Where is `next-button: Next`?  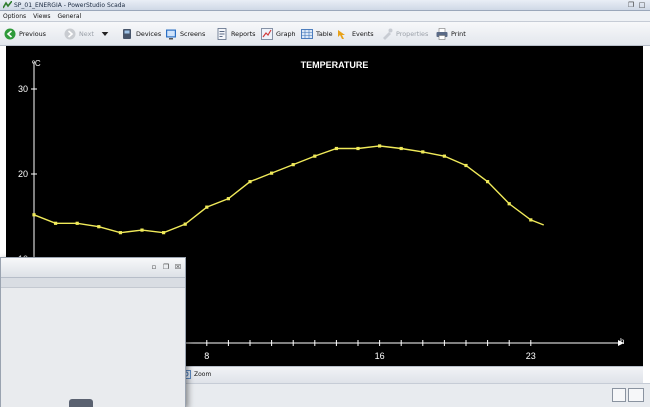
next-button: Next is located at coordinates (79, 34).